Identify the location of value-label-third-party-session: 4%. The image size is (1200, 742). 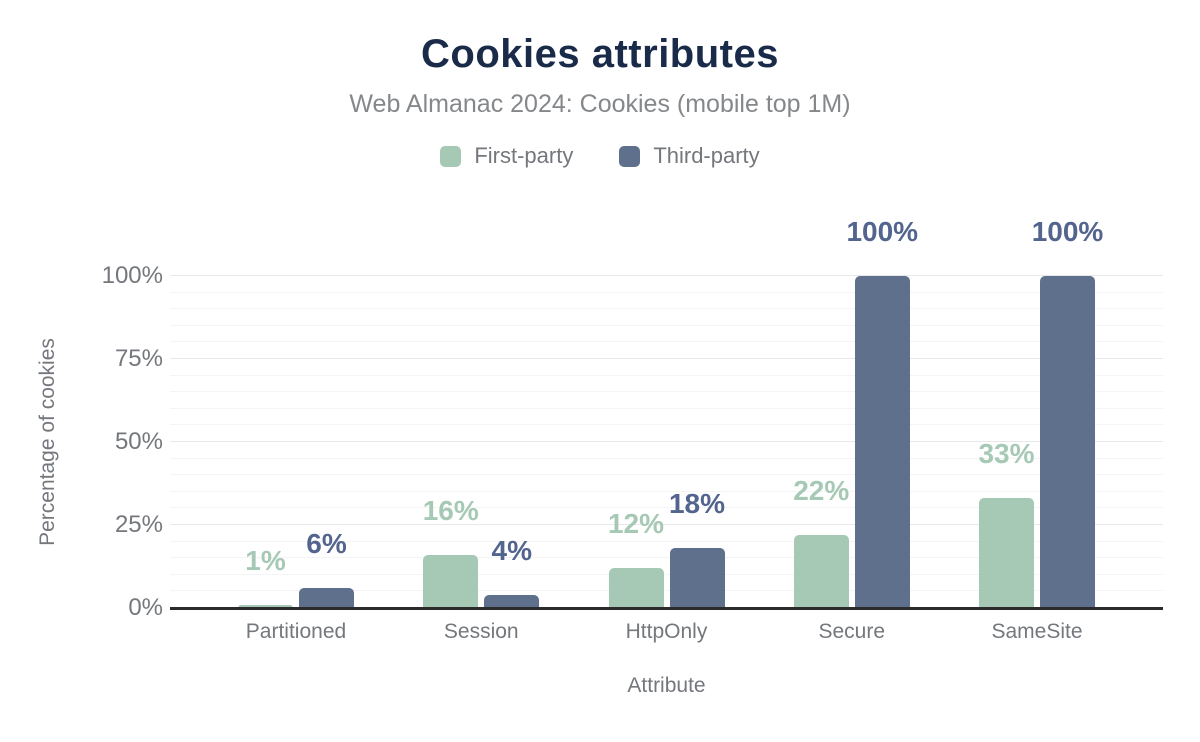
(511, 550).